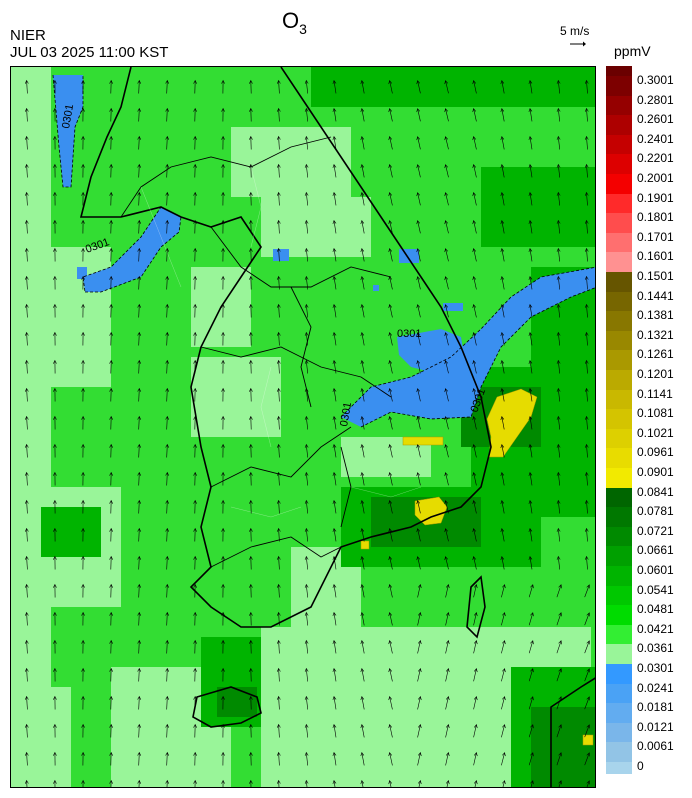  What do you see at coordinates (655, 354) in the screenshot?
I see `legend-label: 0.1261` at bounding box center [655, 354].